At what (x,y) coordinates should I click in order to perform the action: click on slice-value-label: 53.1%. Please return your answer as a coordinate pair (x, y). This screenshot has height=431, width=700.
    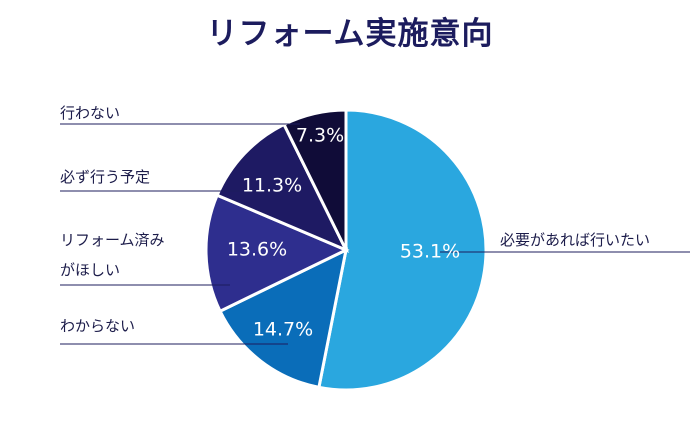
    Looking at the image, I should click on (430, 252).